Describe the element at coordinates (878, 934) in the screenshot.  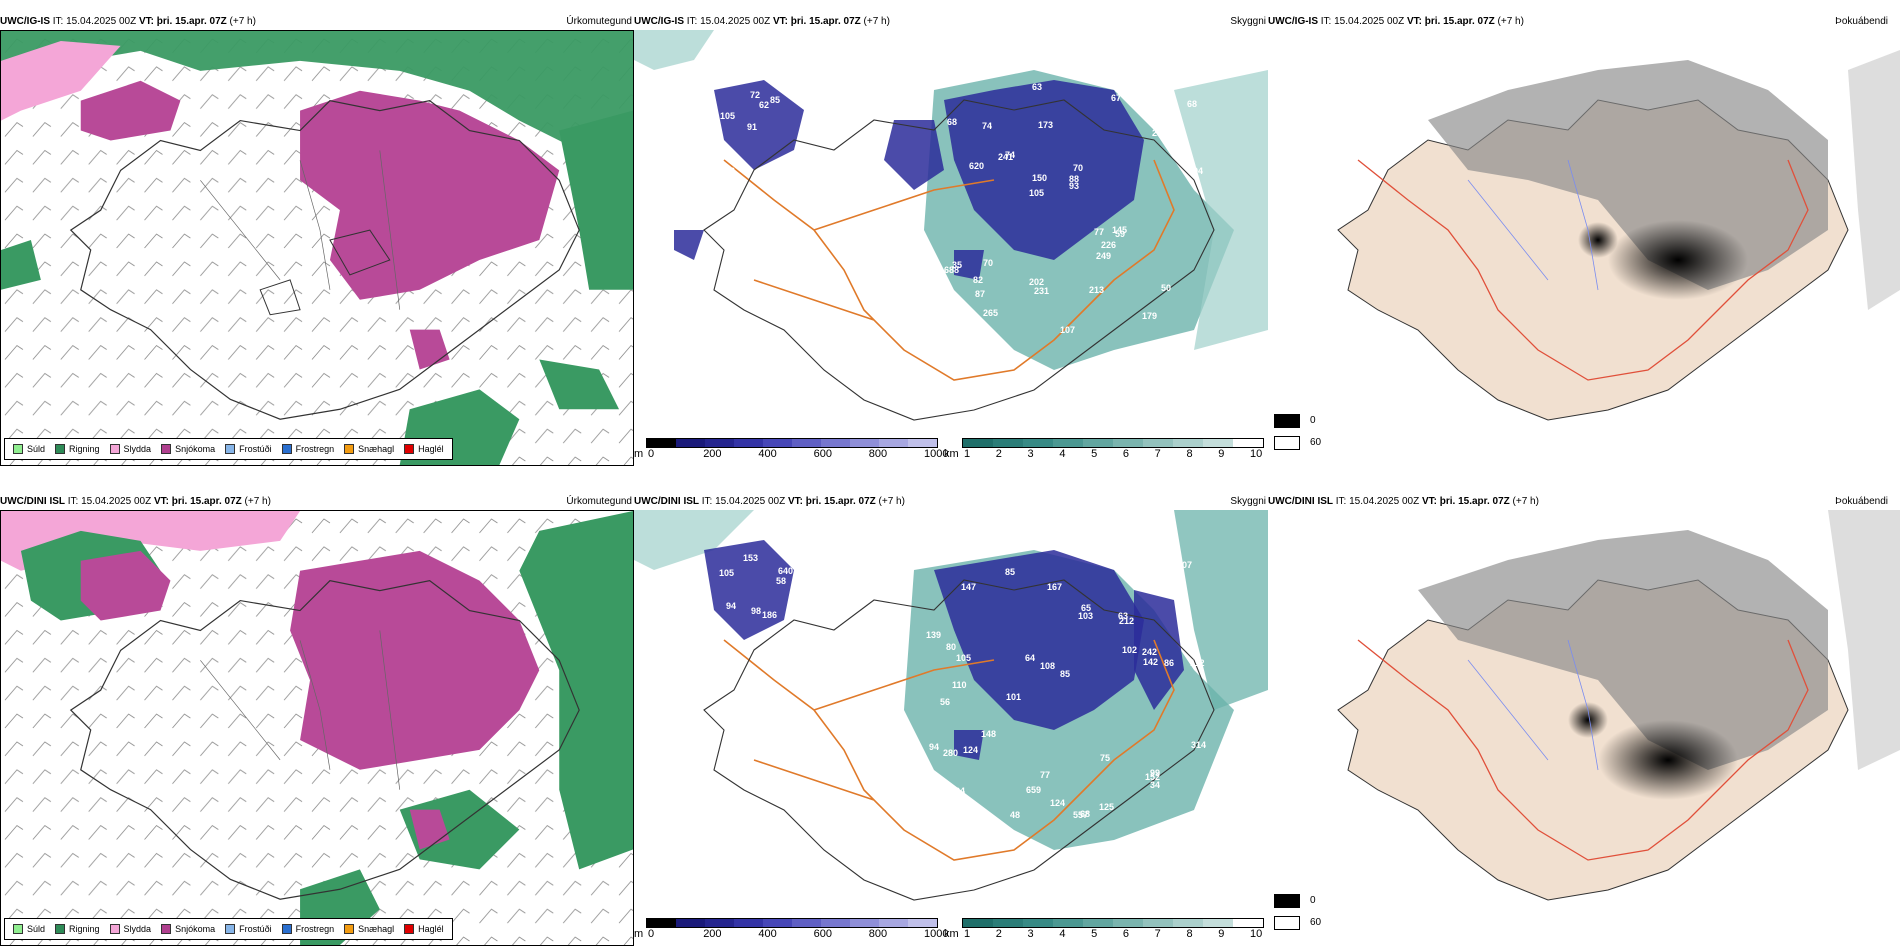
I see `ceiling-tick-label: 800` at that location.